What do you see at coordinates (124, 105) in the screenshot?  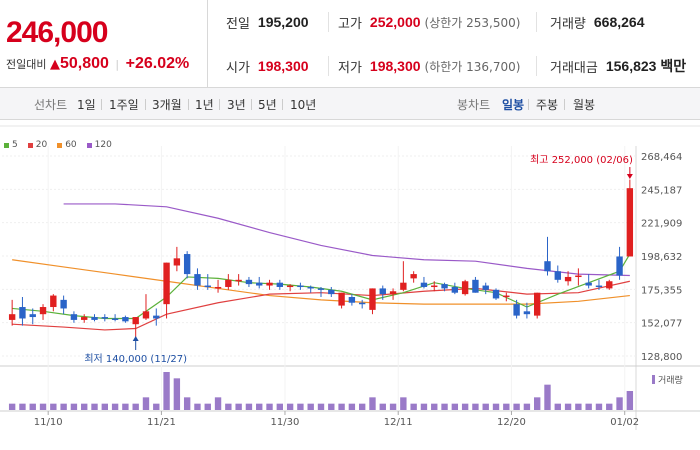 I see `period-1w: 1주일` at bounding box center [124, 105].